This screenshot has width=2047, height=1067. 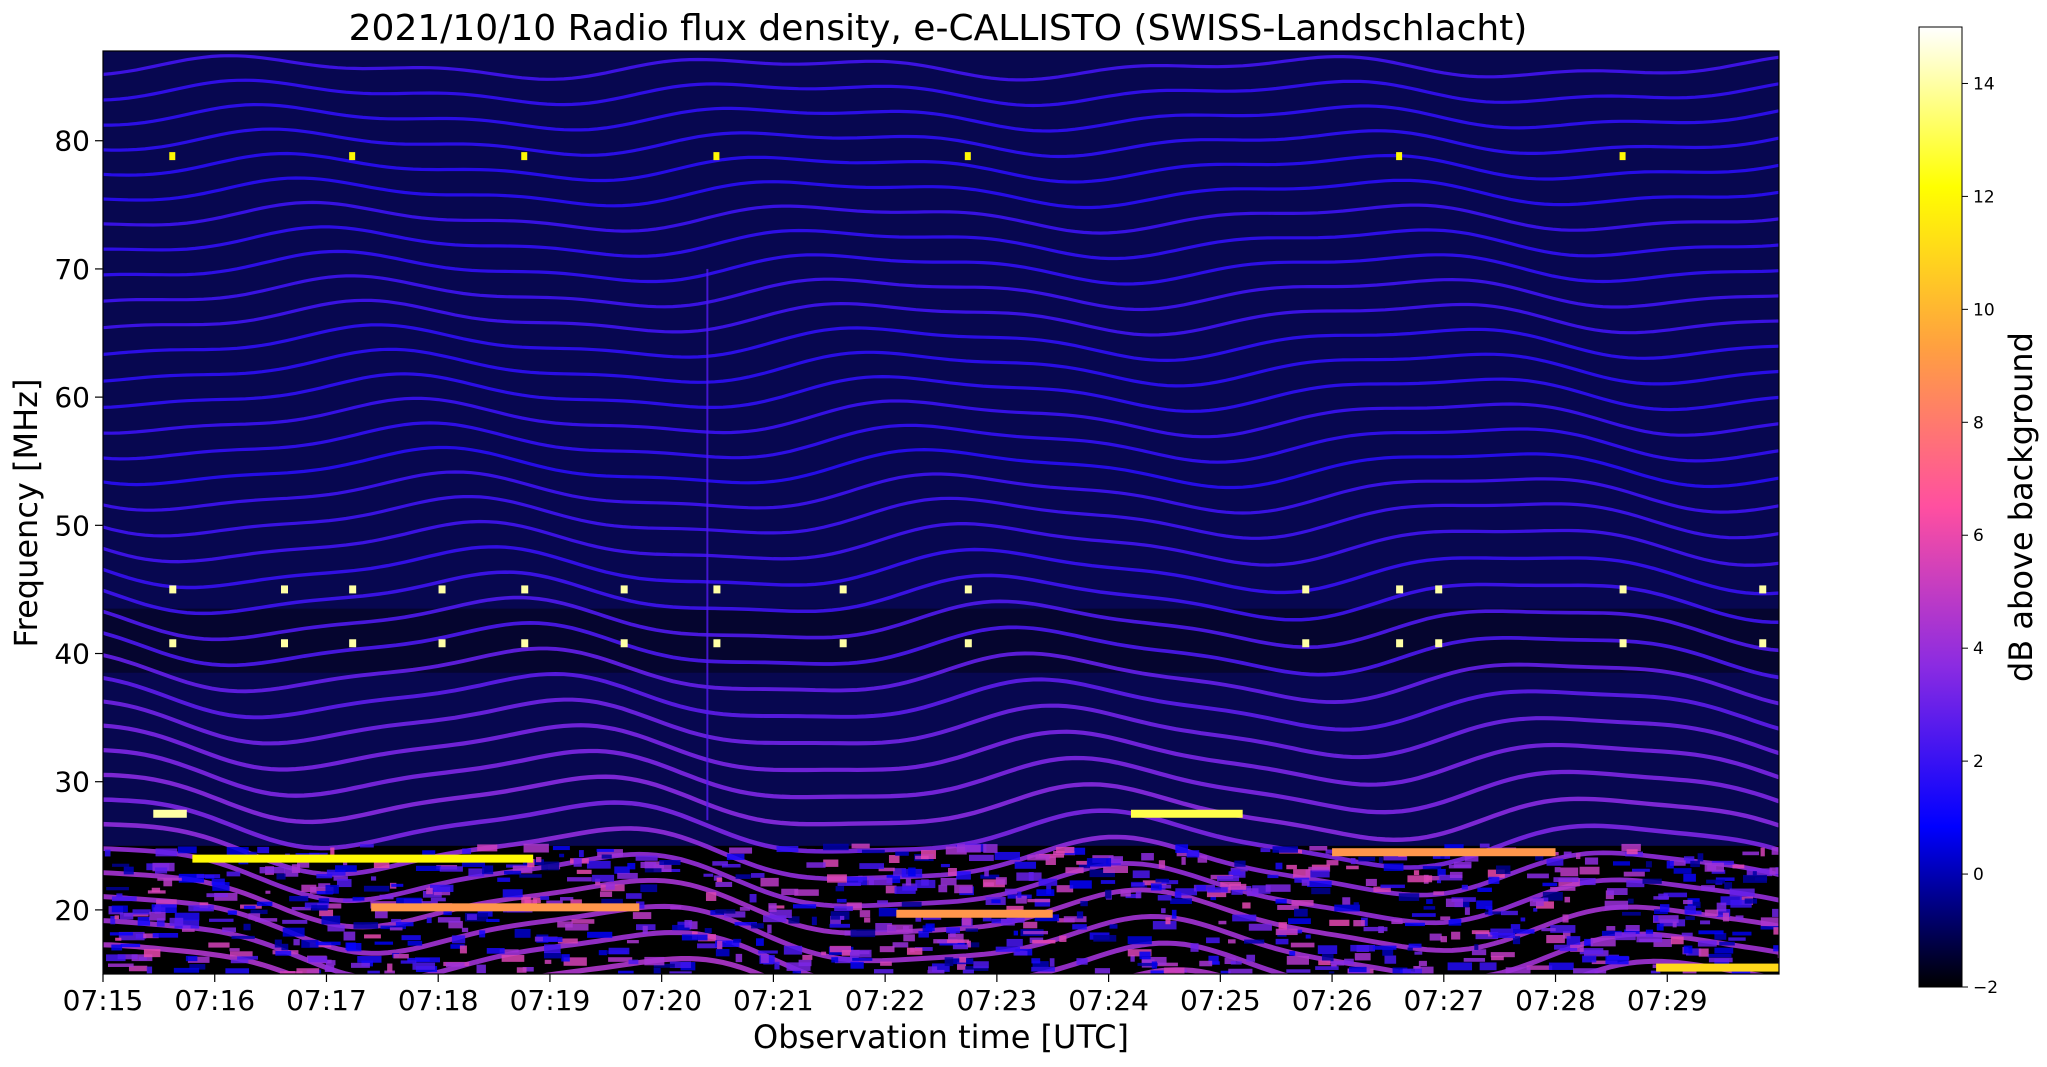 I want to click on y-tick-label: 40, so click(x=72, y=654).